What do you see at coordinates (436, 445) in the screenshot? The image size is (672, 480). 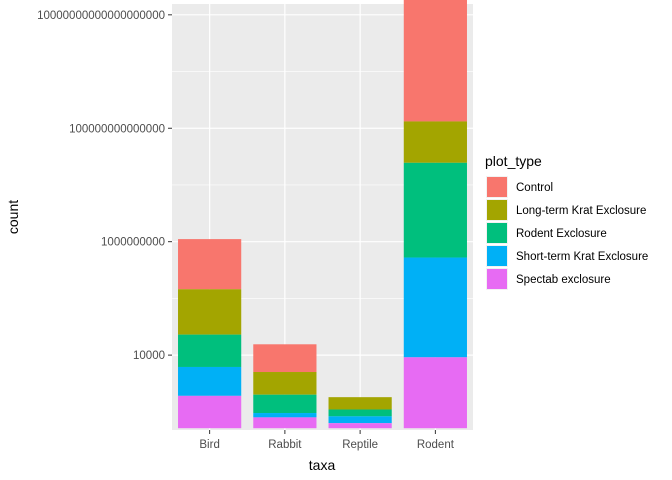 I see `x-tick-label: Rodent` at bounding box center [436, 445].